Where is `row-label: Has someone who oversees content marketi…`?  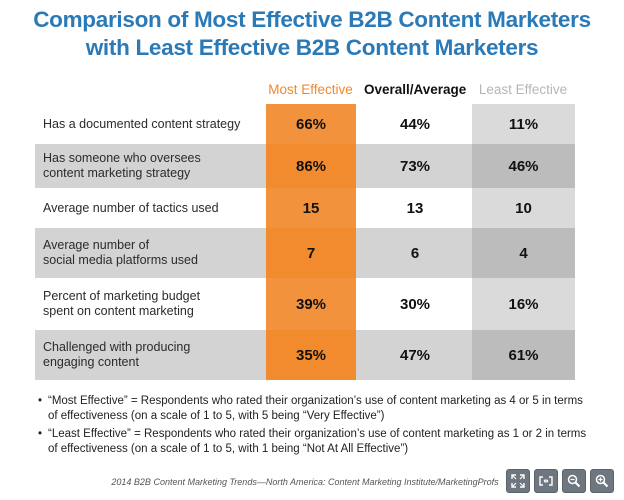 row-label: Has someone who oversees content marketi… is located at coordinates (155, 166).